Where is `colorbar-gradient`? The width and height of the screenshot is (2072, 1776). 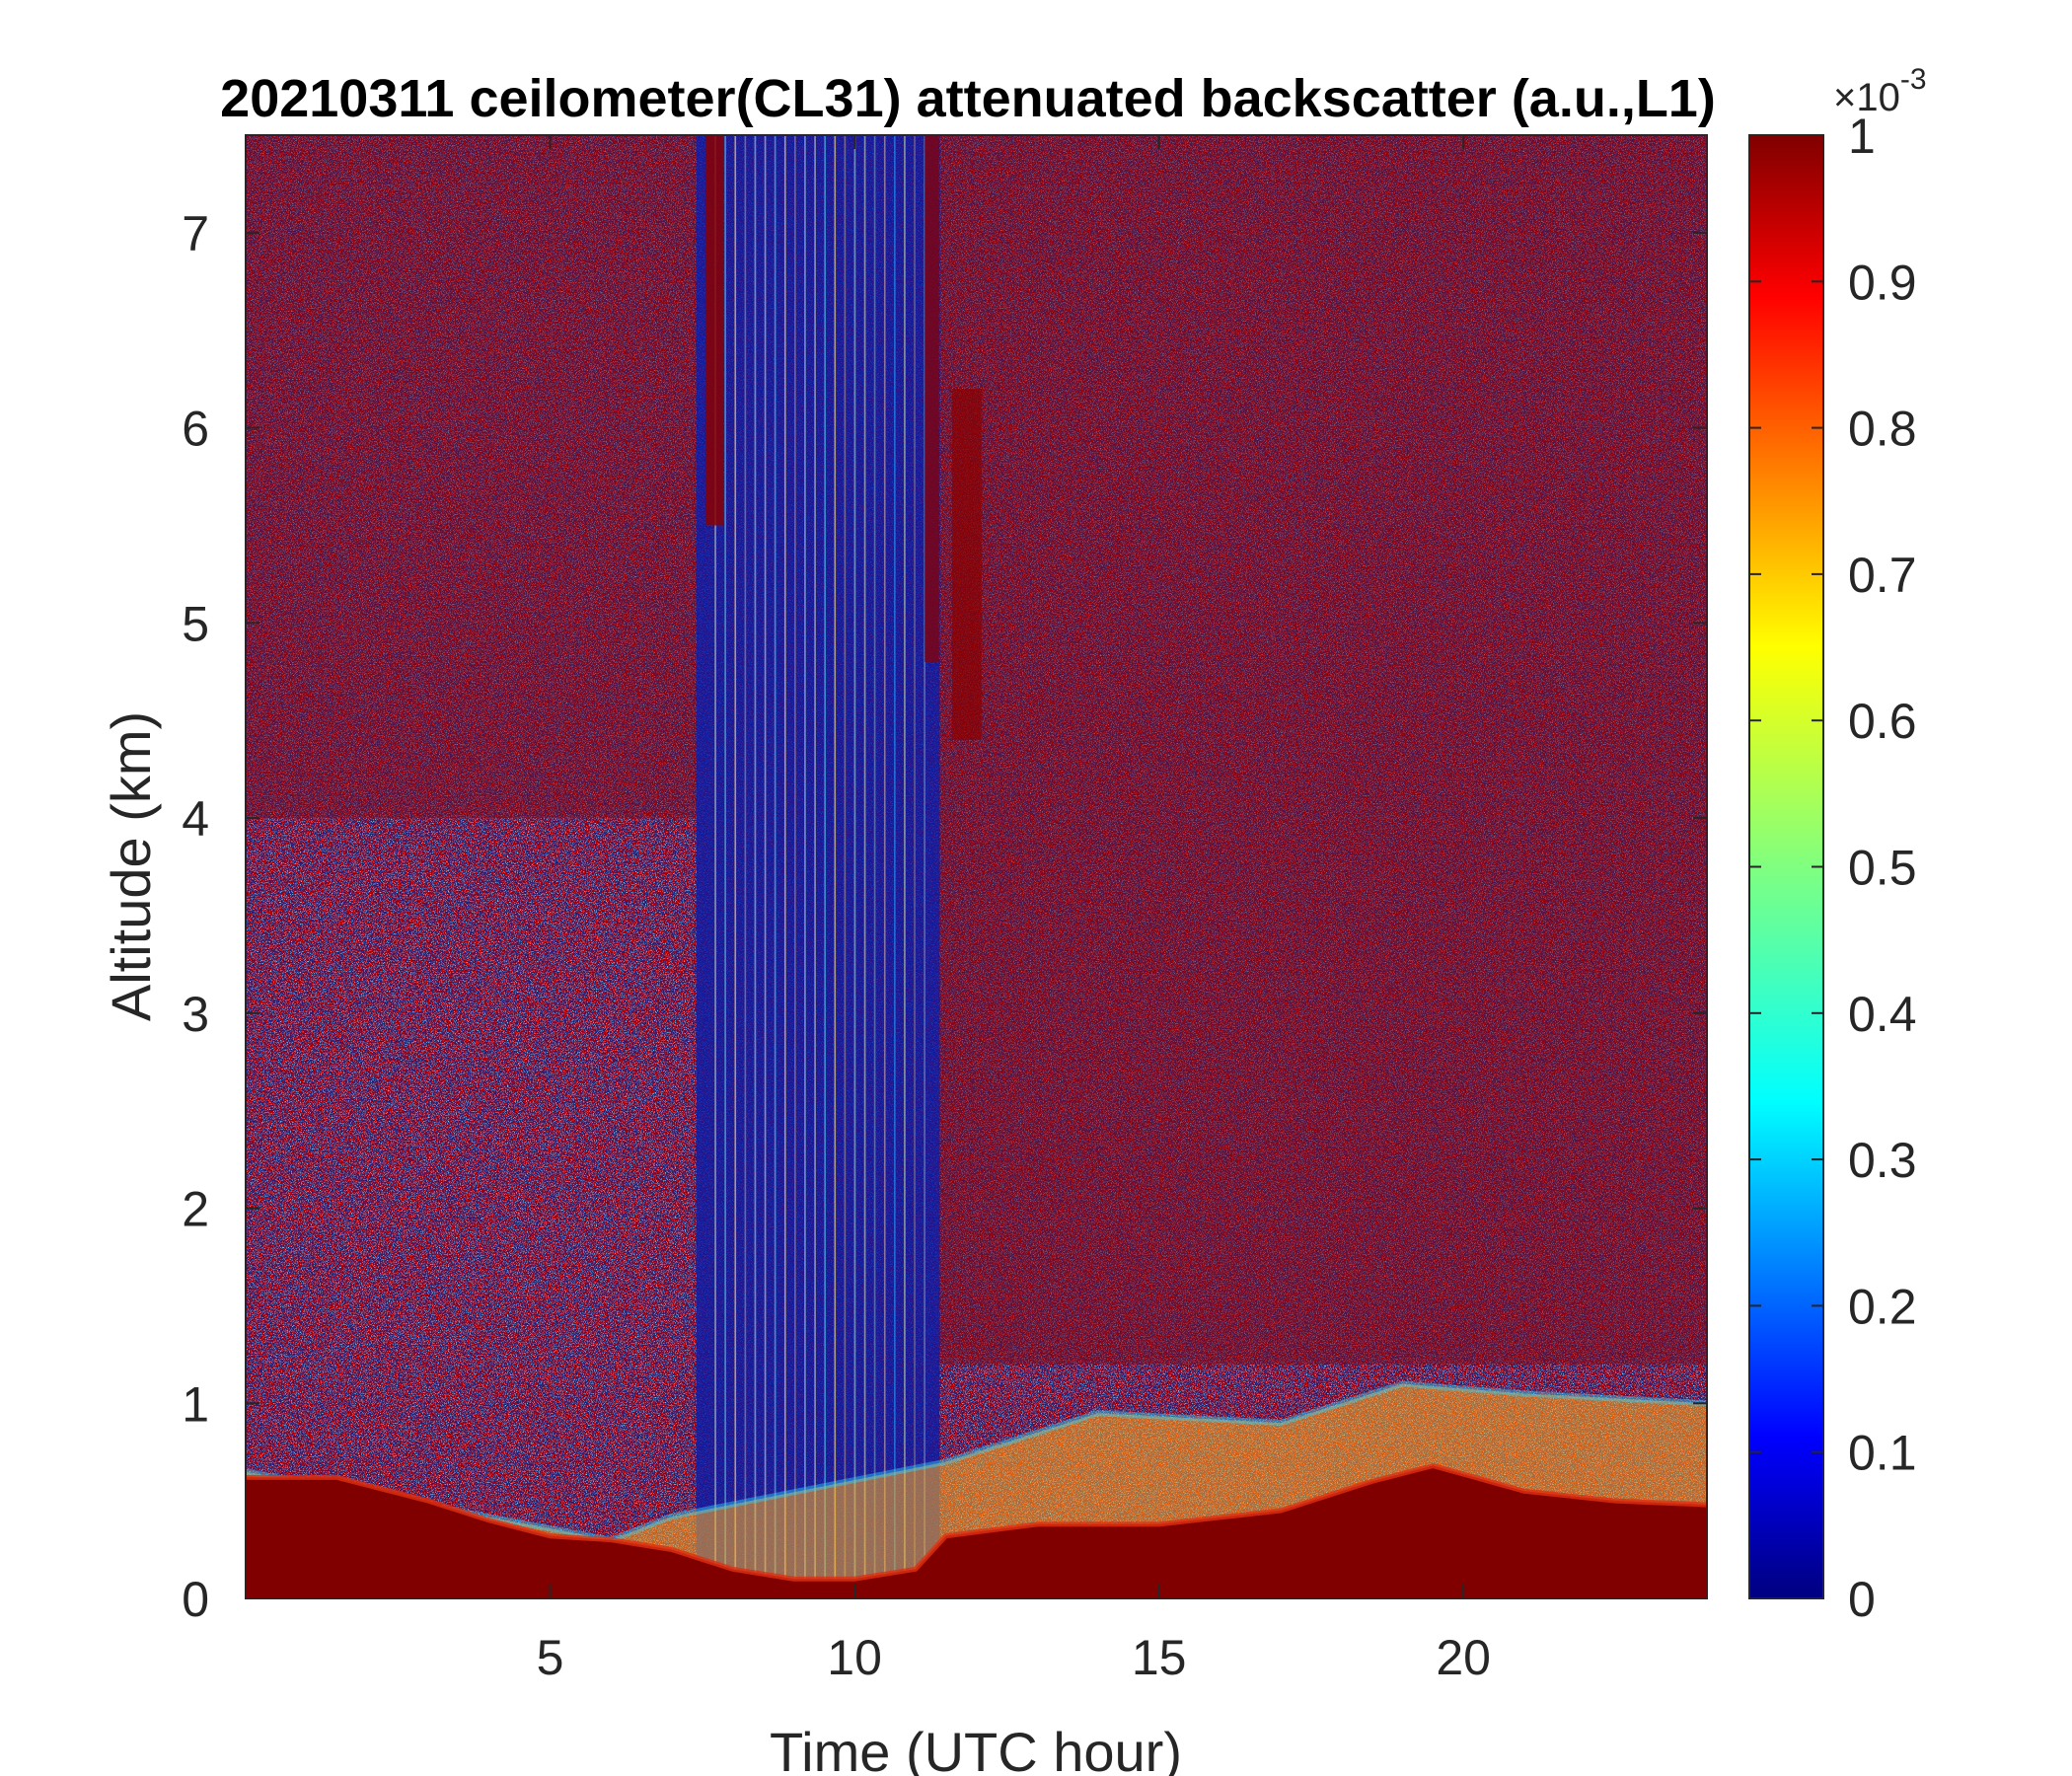
colorbar-gradient is located at coordinates (1786, 866).